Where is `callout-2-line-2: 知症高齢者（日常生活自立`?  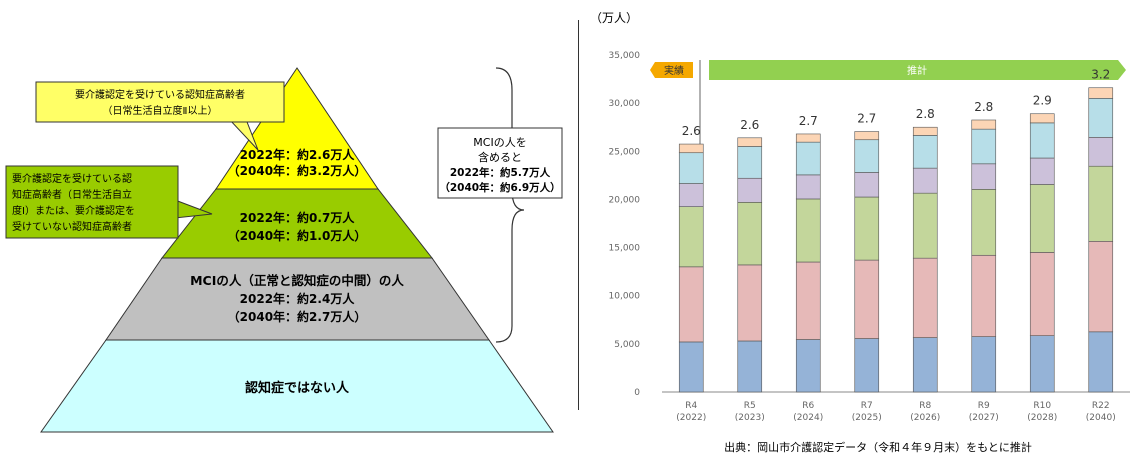
callout-2-line-2: 知症高齢者（日常生活自立 is located at coordinates (72, 194).